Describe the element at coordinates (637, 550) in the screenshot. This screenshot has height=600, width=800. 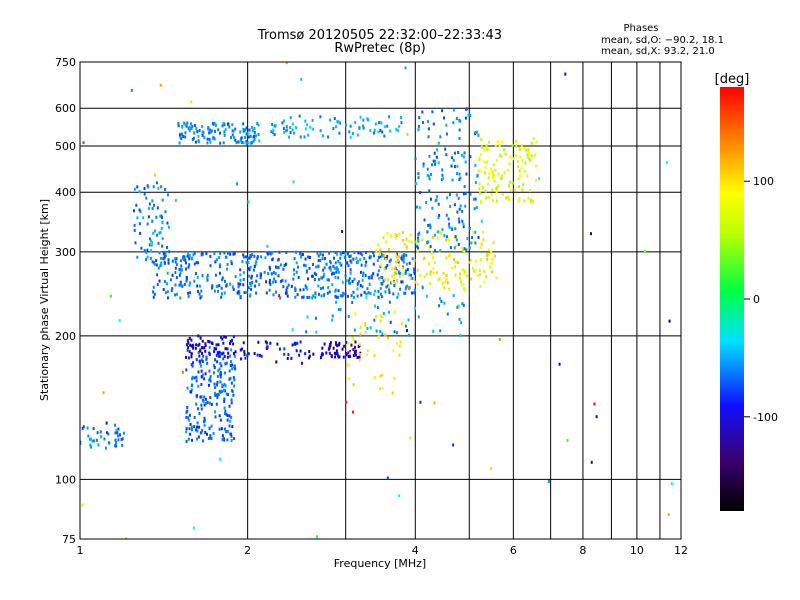
I see `x-tick-label: 10` at that location.